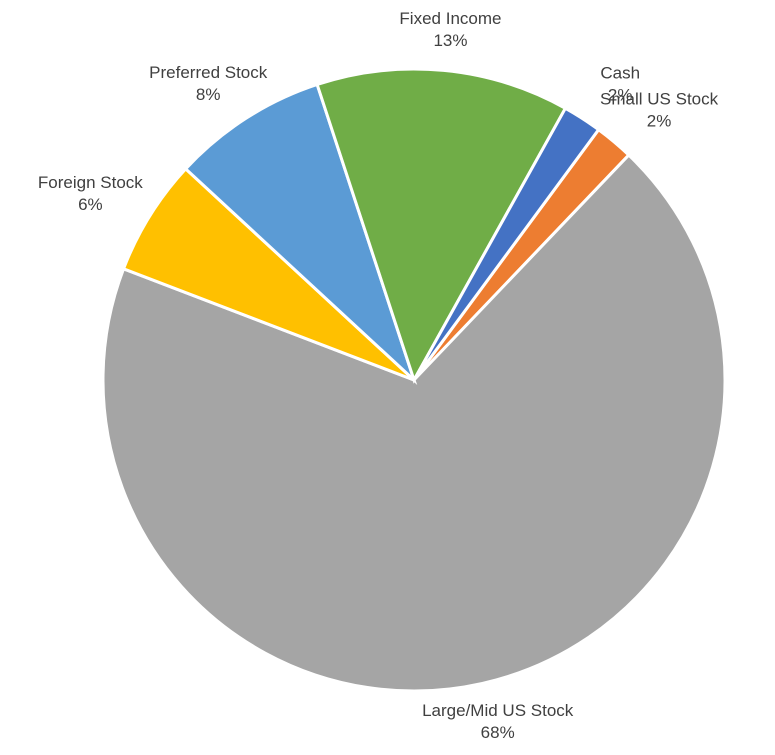 The image size is (775, 755). What do you see at coordinates (90, 204) in the screenshot?
I see `slice-value-label: 6%` at bounding box center [90, 204].